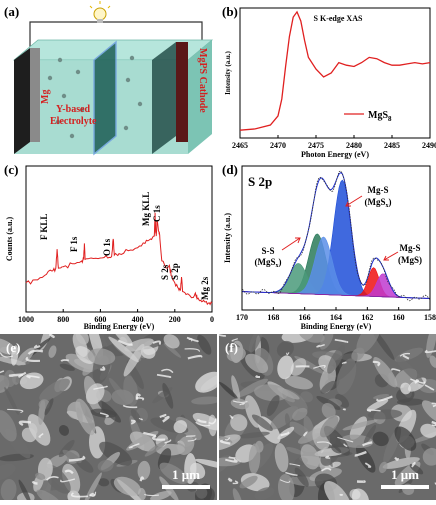 Image resolution: width=436 pixels, height=505 pixels. Describe the element at coordinates (267, 251) in the screenshot. I see `annotation-ss: S-S` at that location.